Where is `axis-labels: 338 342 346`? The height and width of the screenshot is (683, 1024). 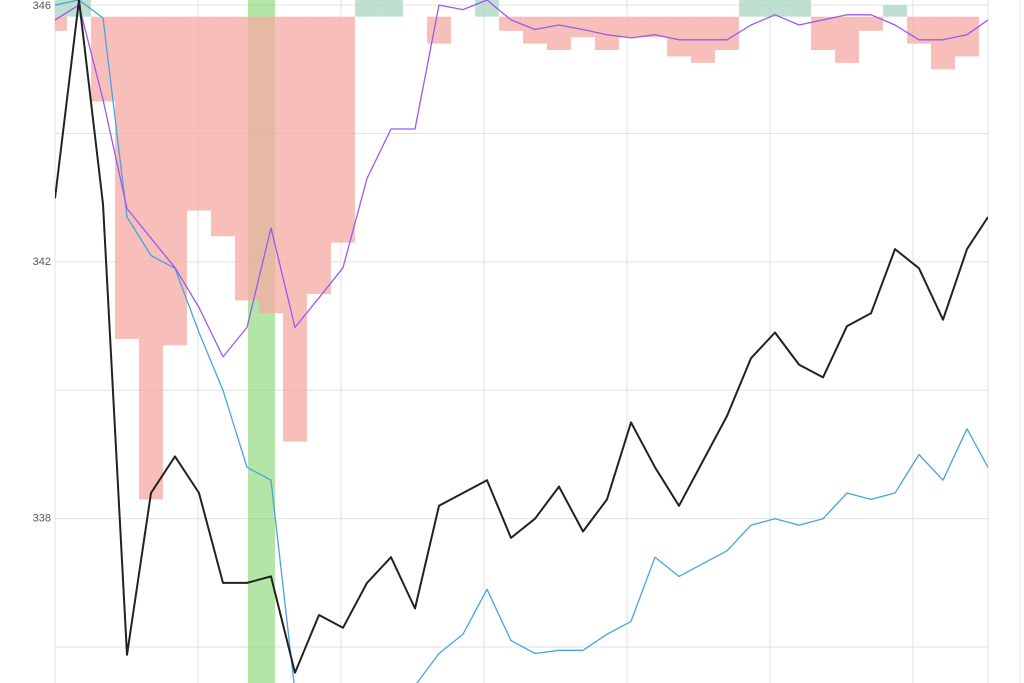
axis-labels: 338 342 346 is located at coordinates (42, 262).